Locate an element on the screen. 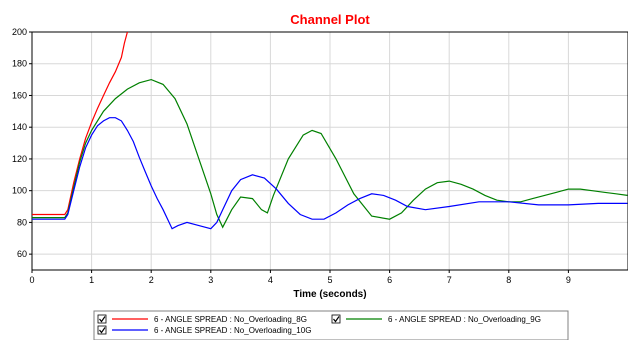 The image size is (628, 340). x-axis: 0 1 2 3 4 5 6 7 8 9 is located at coordinates (300, 277).